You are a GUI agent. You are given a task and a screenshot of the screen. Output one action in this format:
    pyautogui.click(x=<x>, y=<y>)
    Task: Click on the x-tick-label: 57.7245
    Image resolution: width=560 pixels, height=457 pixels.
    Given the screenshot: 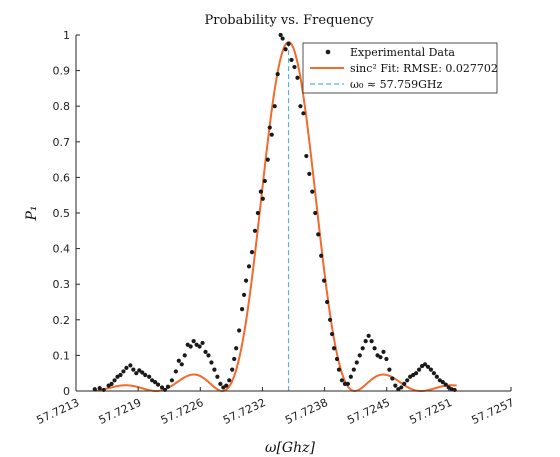 What is the action you would take?
    pyautogui.click(x=368, y=411)
    